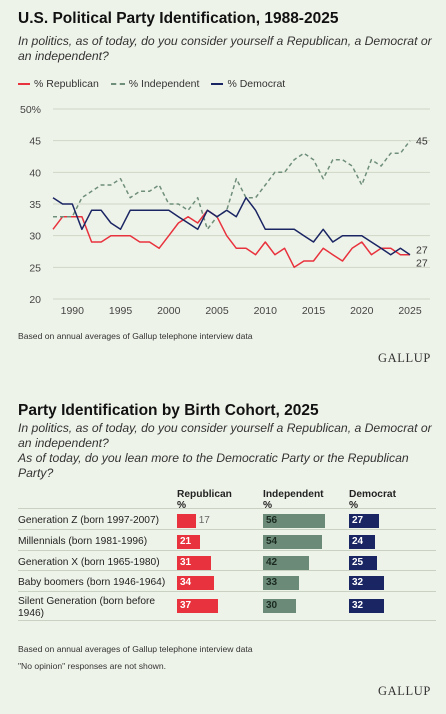  I want to click on header-independent-line1: Independent, so click(293, 494).